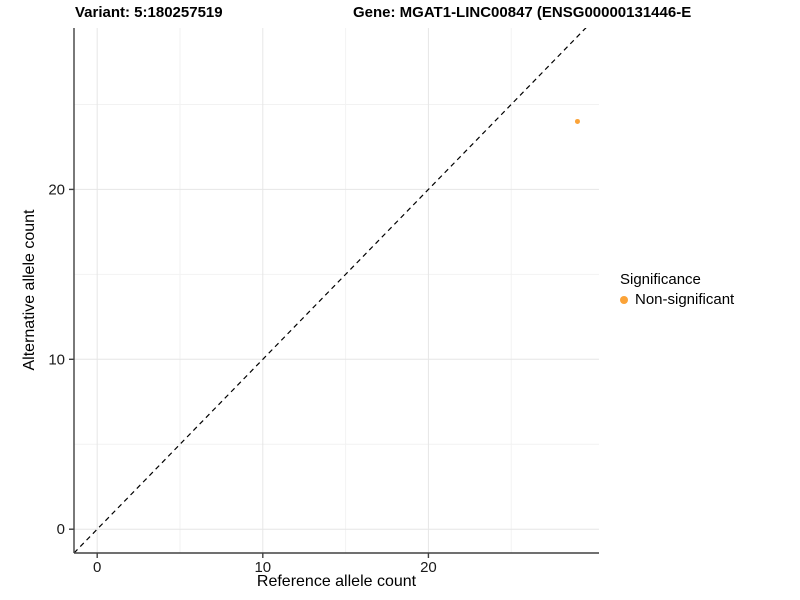 Image resolution: width=800 pixels, height=600 pixels. I want to click on legend-item-non-significant: Non-significant, so click(677, 299).